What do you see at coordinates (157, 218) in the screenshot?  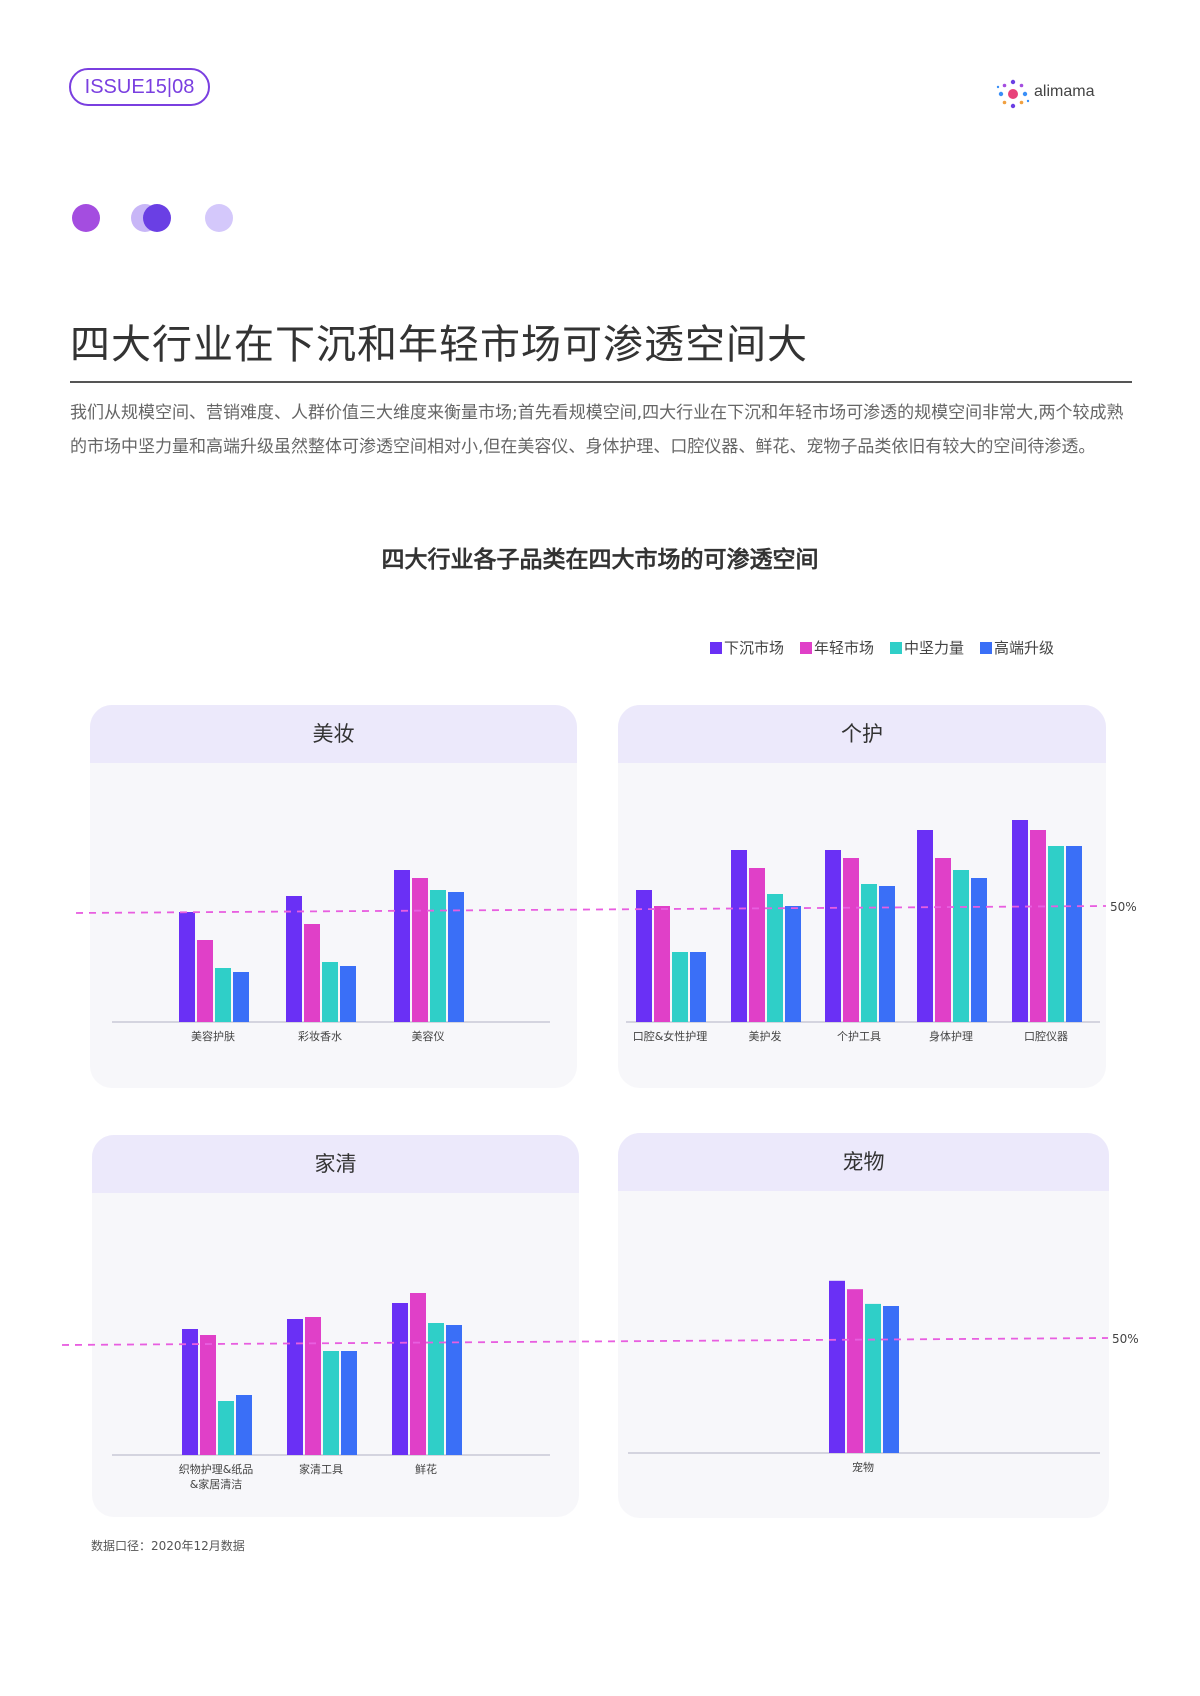 I see `decor-dot-2b` at bounding box center [157, 218].